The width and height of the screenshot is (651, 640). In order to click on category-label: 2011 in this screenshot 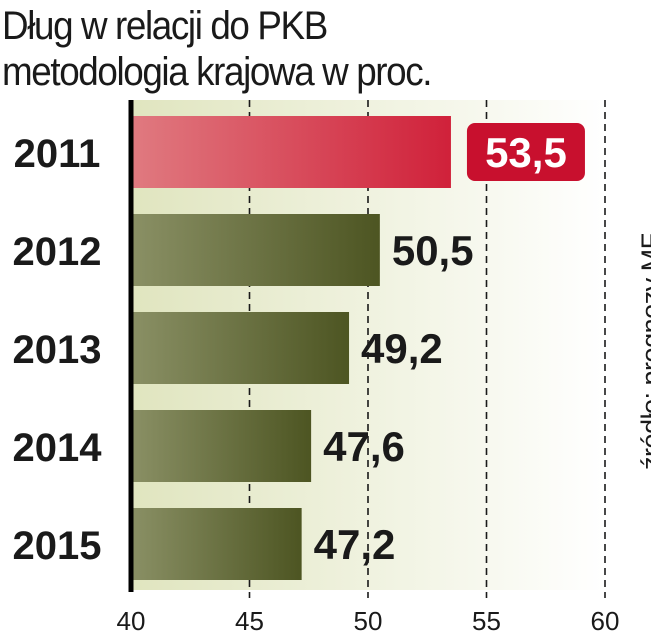, I will do `click(57, 154)`.